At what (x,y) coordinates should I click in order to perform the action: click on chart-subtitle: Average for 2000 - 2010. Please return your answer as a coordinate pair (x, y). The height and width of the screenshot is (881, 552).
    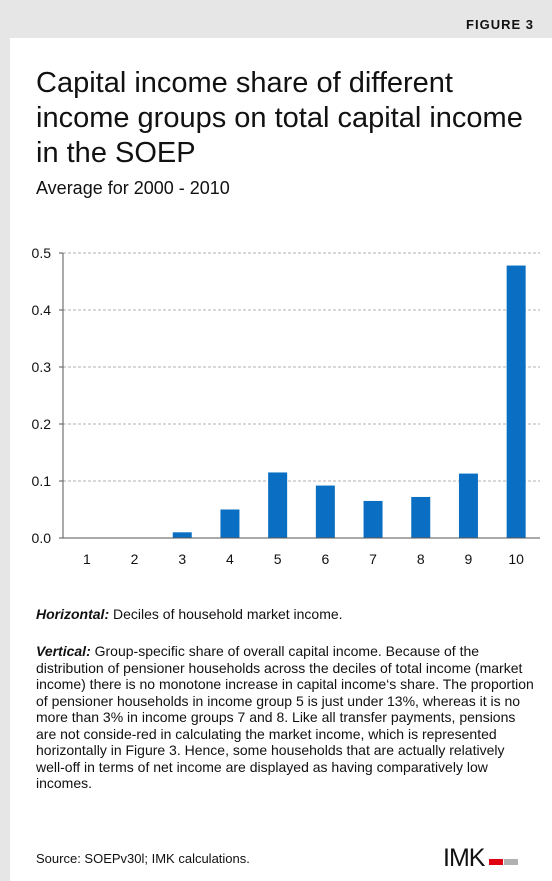
    Looking at the image, I should click on (133, 188).